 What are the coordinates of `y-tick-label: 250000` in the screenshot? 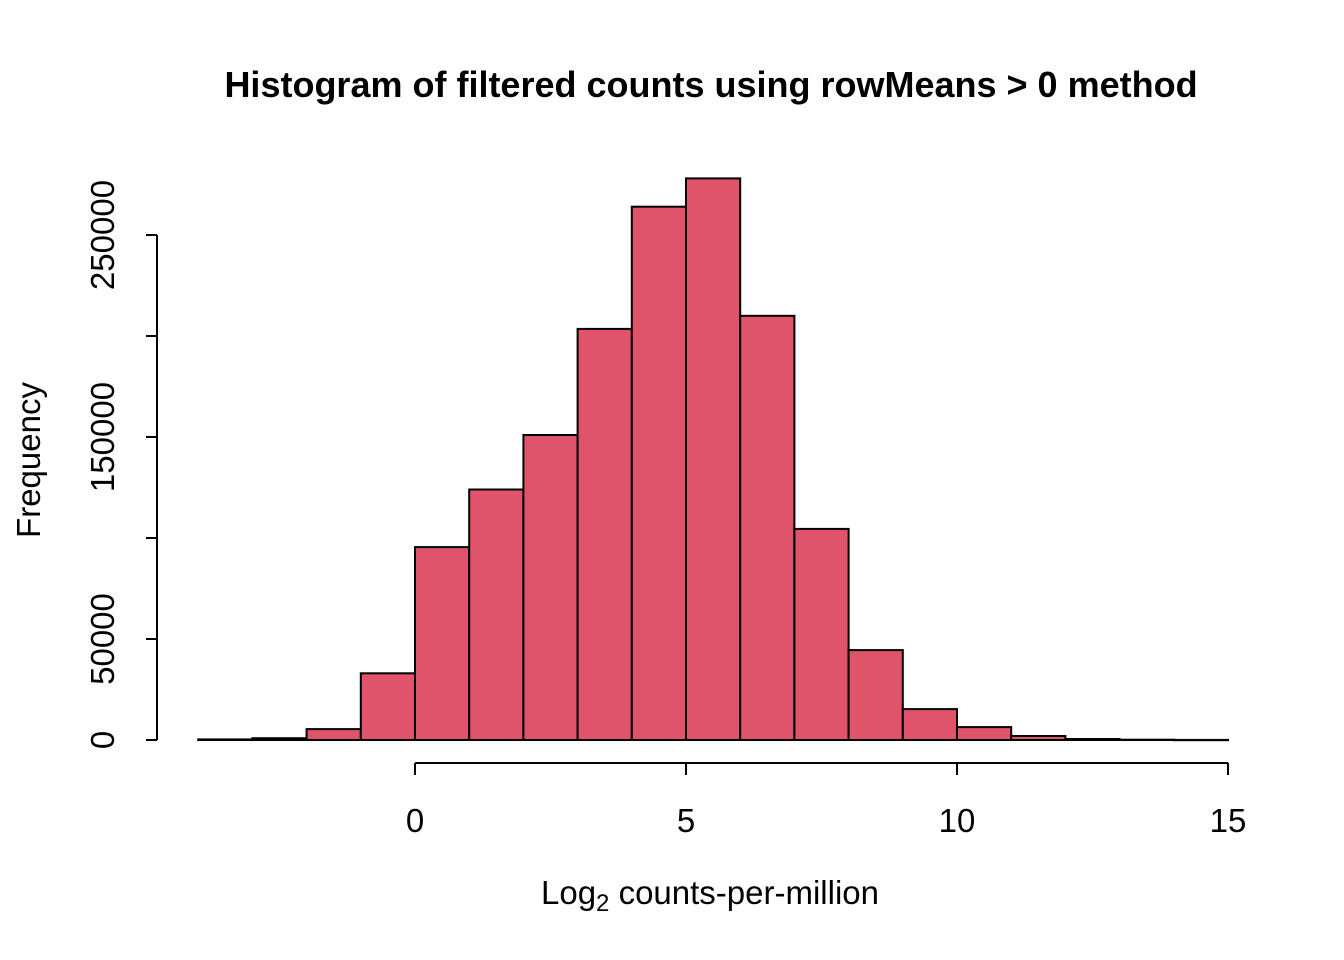 It's located at (102, 235).